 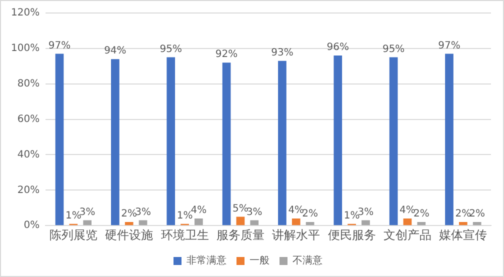 What do you see at coordinates (28, 154) in the screenshot?
I see `y-tick-label: 40%` at bounding box center [28, 154].